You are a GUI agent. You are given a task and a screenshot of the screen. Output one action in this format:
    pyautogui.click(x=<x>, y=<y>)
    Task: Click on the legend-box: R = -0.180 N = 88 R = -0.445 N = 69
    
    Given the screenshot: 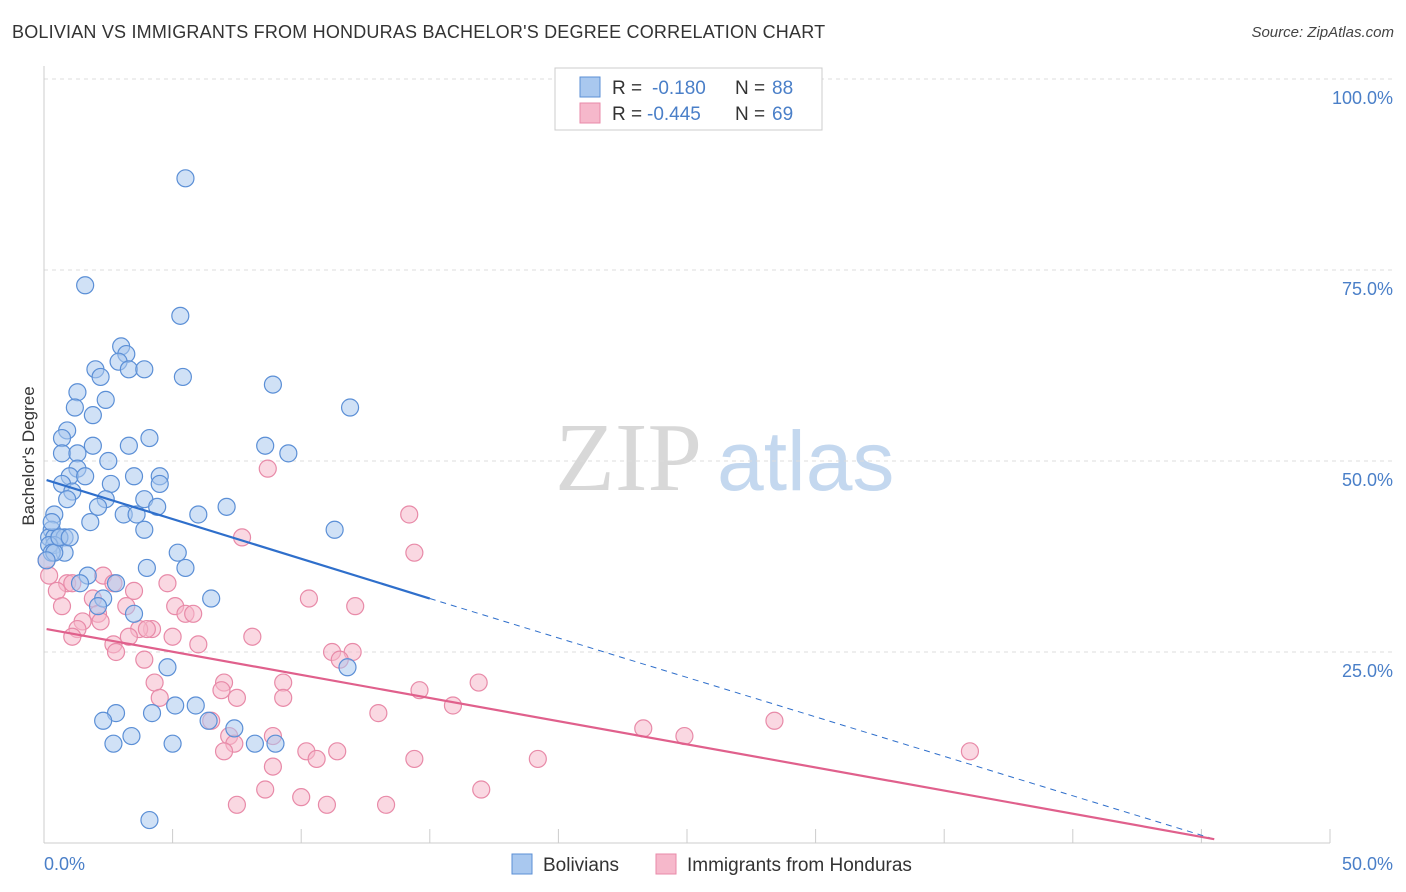 What is the action you would take?
    pyautogui.click(x=688, y=99)
    